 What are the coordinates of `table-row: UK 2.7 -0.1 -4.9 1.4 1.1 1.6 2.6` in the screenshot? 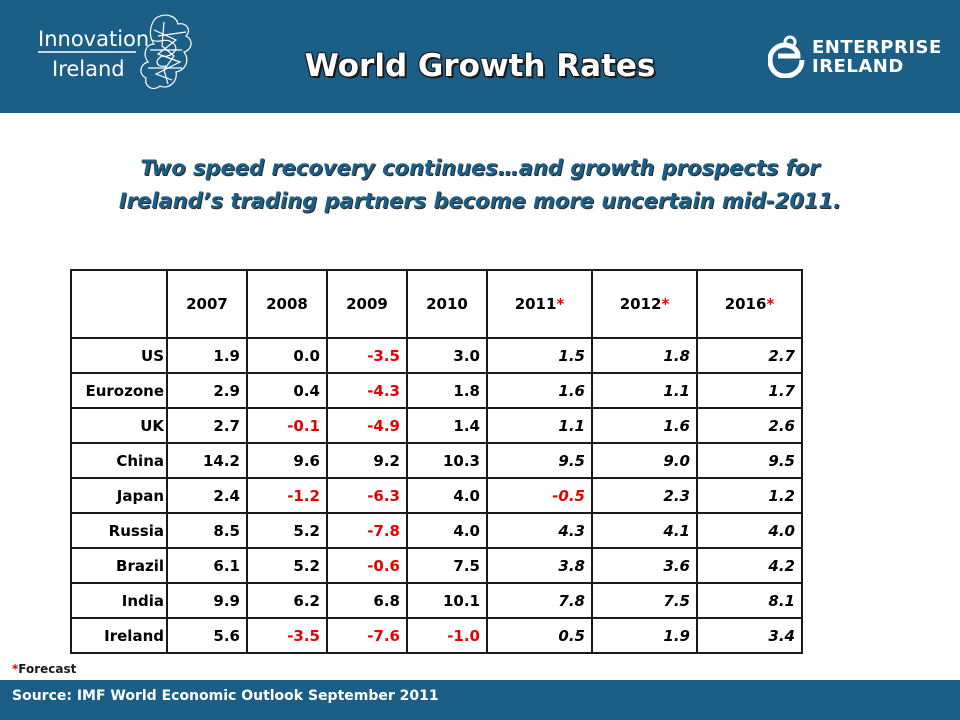 It's located at (436, 425).